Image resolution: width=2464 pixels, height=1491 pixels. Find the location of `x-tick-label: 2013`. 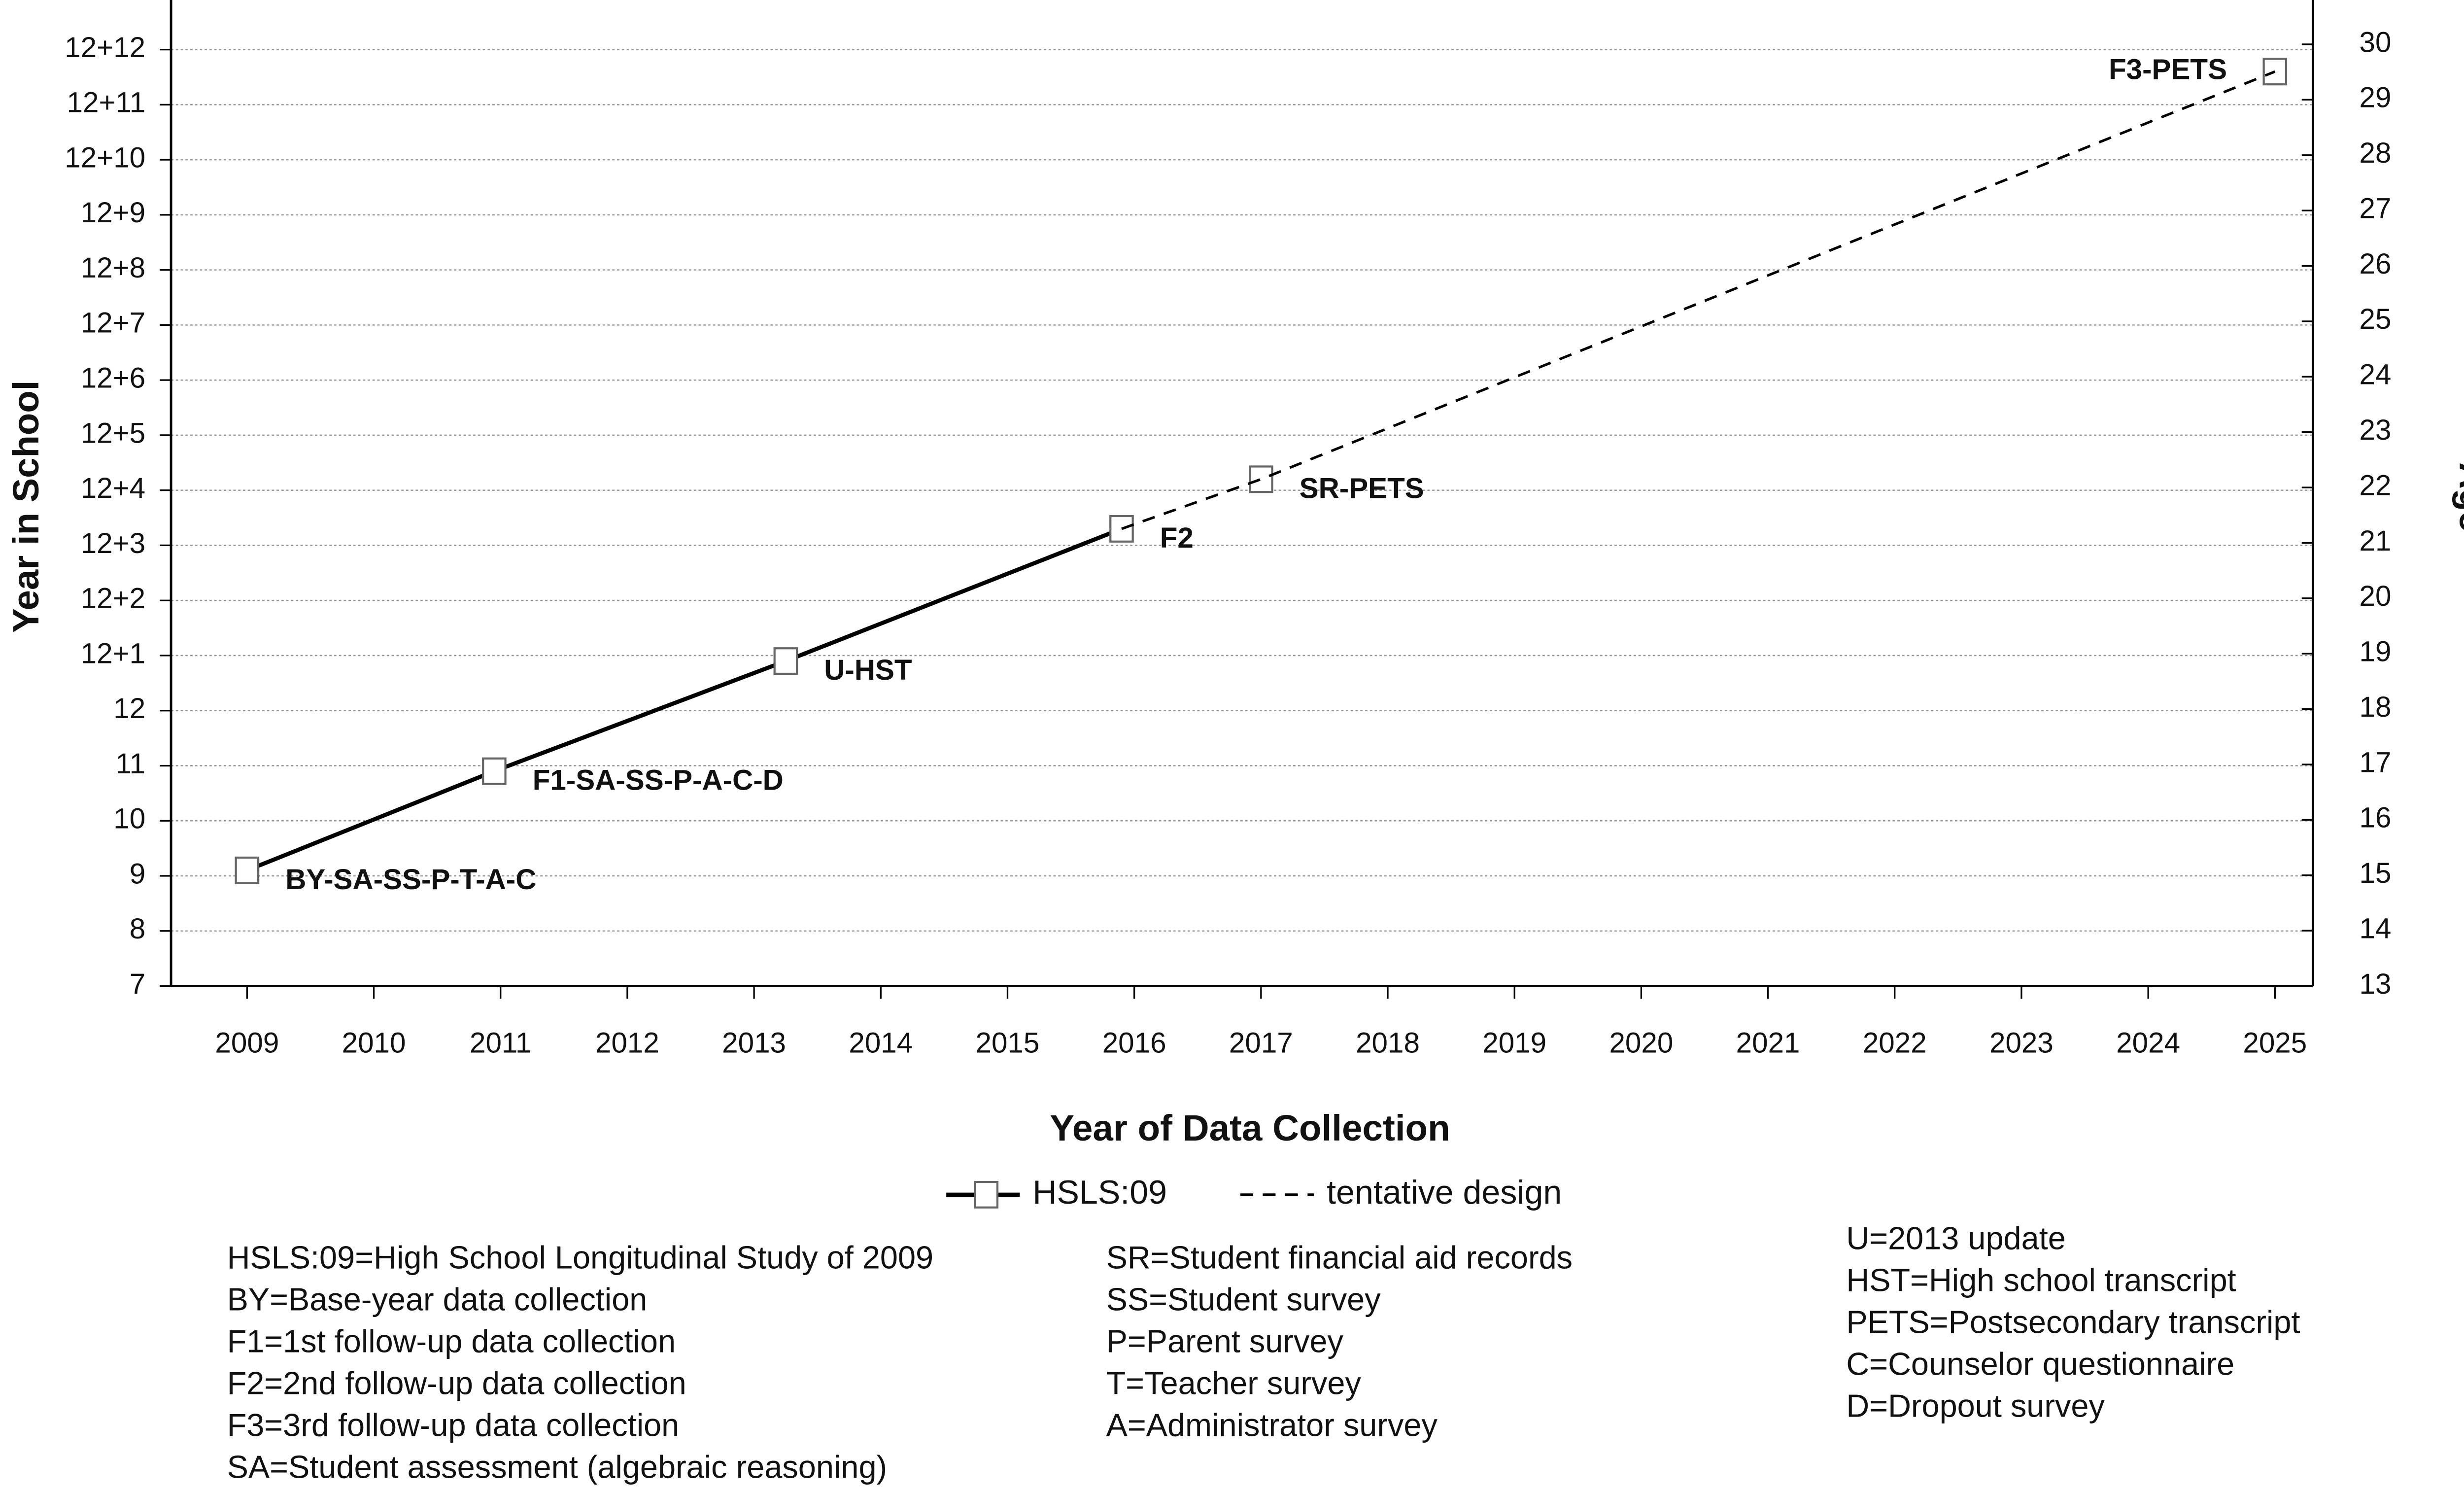

x-tick-label: 2013 is located at coordinates (754, 1043).